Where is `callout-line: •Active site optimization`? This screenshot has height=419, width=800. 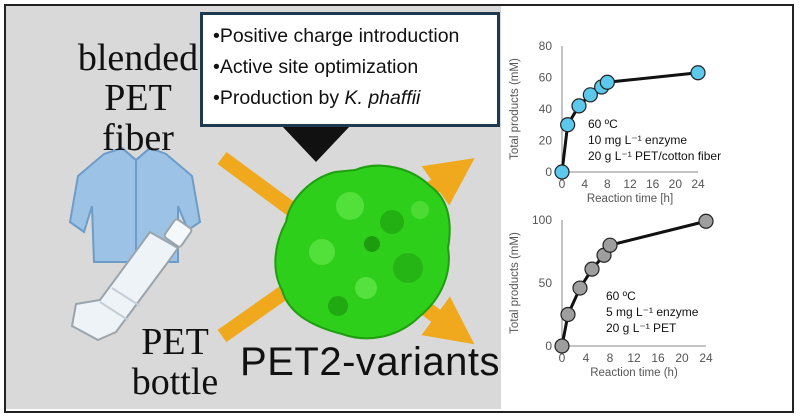
callout-line: •Active site optimization is located at coordinates (355, 67).